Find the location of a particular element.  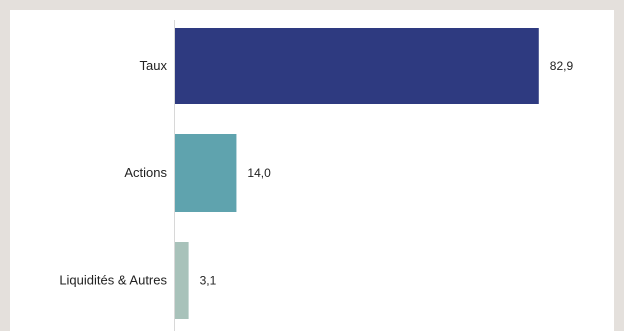

value-label-2: 3,1 is located at coordinates (208, 281).